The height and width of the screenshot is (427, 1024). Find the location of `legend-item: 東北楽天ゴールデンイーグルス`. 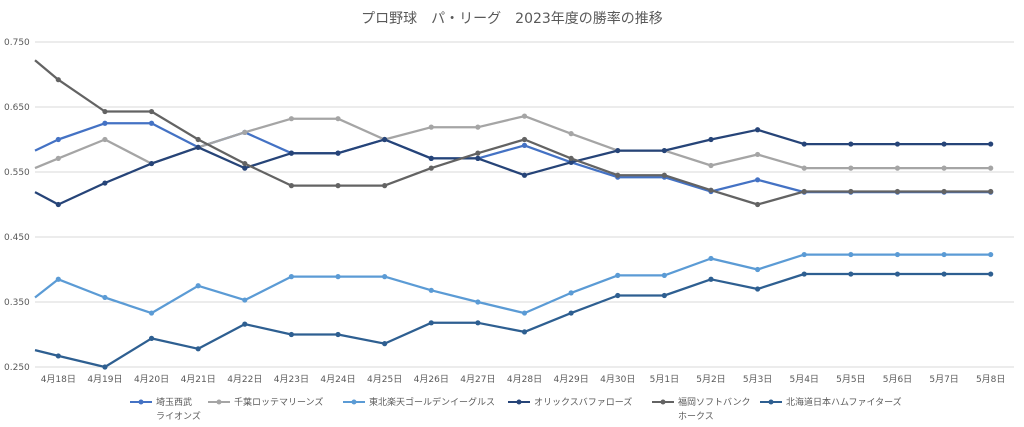

legend-item: 東北楽天ゴールデンイーグルス is located at coordinates (419, 402).